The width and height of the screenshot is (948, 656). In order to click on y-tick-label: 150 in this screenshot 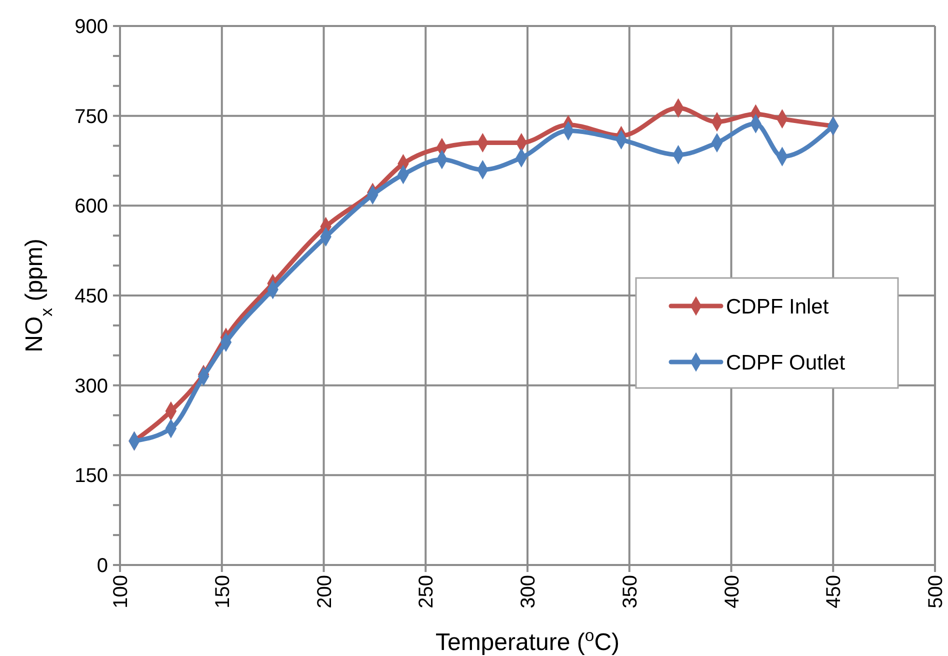, I will do `click(91, 476)`.